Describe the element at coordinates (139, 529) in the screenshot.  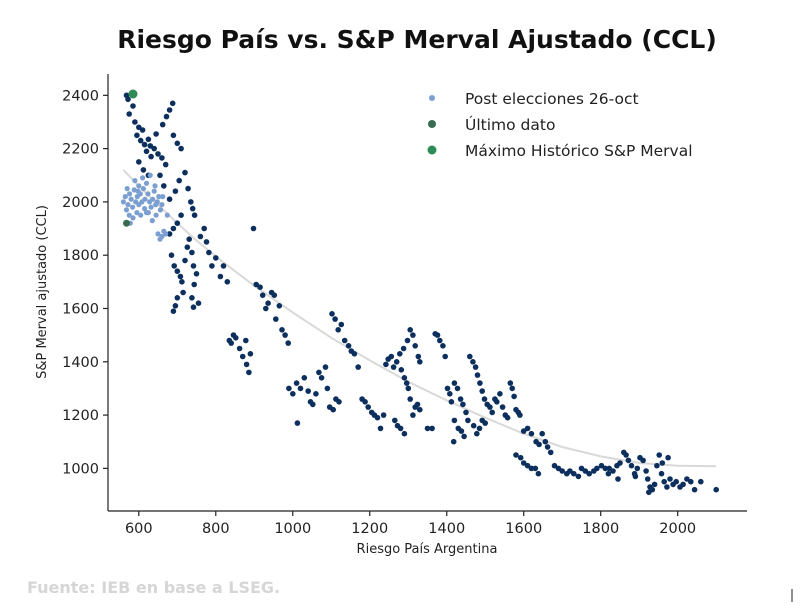
I see `x-tick-label: 600` at that location.